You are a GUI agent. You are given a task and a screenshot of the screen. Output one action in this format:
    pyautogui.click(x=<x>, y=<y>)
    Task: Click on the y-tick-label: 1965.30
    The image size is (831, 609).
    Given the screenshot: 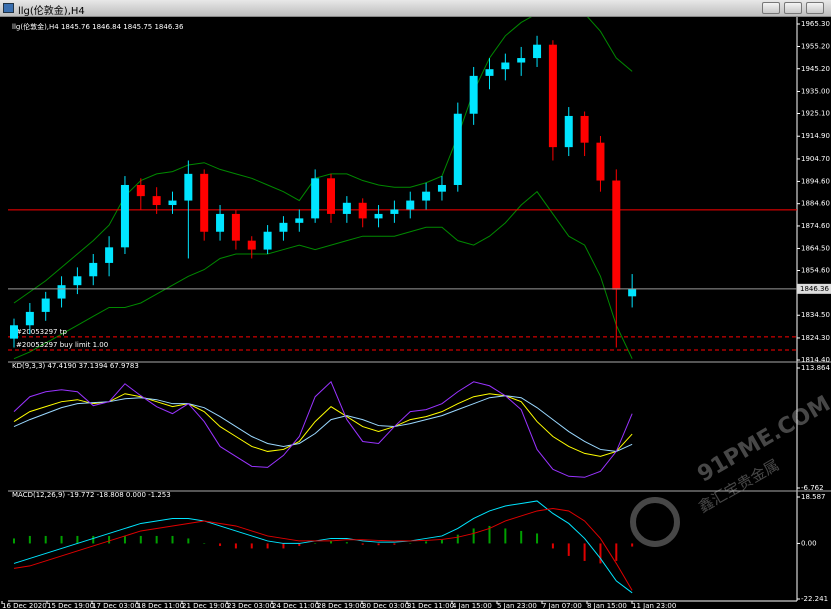 What is the action you would take?
    pyautogui.click(x=815, y=24)
    